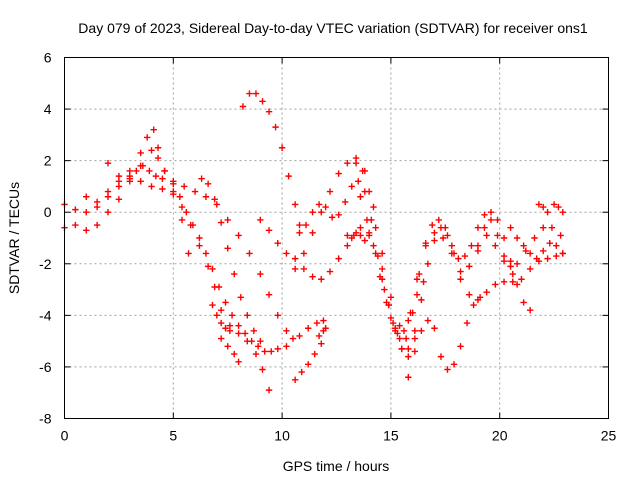 This screenshot has width=640, height=480. Describe the element at coordinates (14, 238) in the screenshot. I see `y-axis-label: SDTVAR / TECUs` at that location.